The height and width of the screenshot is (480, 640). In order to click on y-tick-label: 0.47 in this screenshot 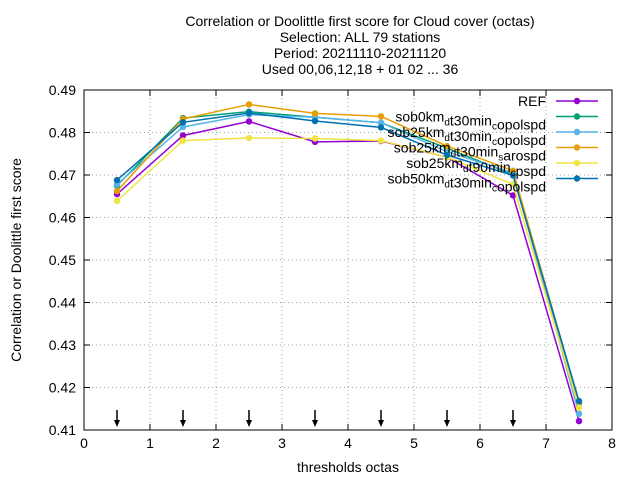, I will do `click(62, 175)`.